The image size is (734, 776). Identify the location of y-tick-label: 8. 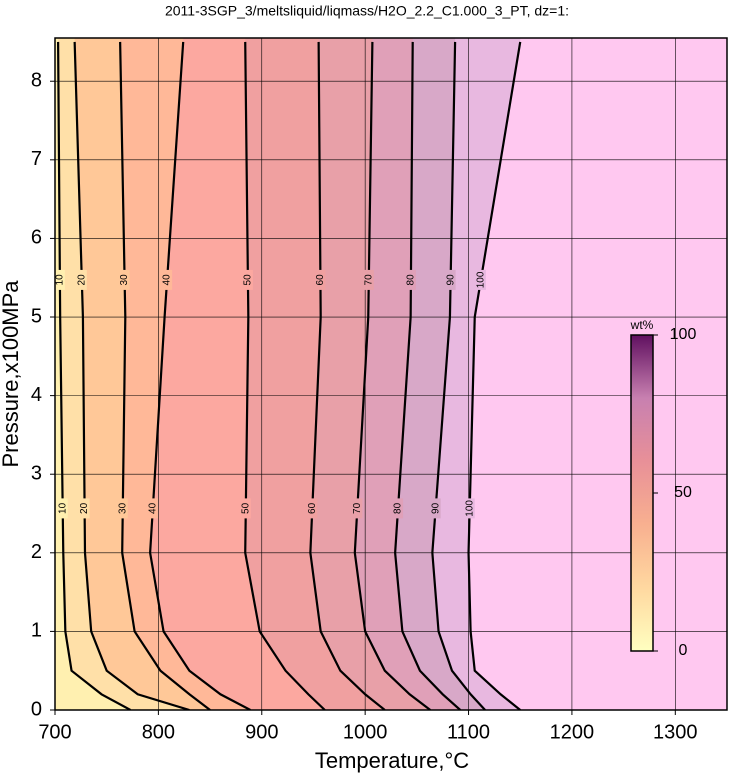
(36, 81).